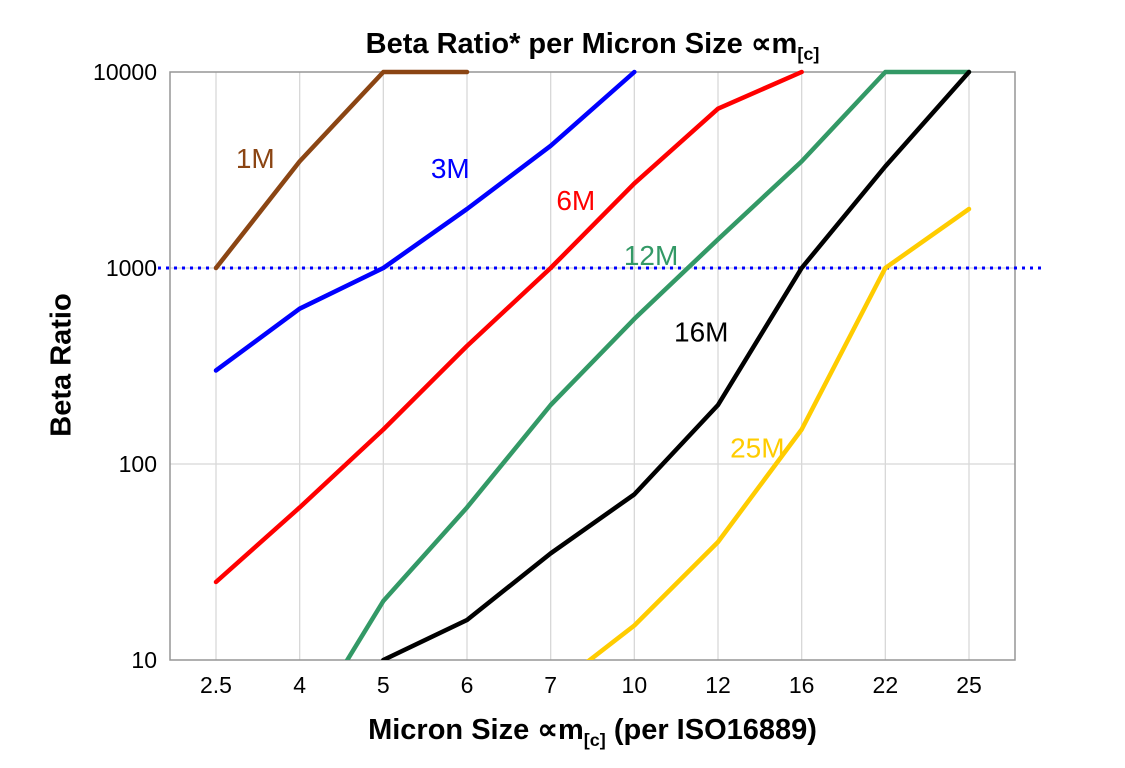 This screenshot has width=1125, height=768. I want to click on series-label-16M: 16M, so click(701, 331).